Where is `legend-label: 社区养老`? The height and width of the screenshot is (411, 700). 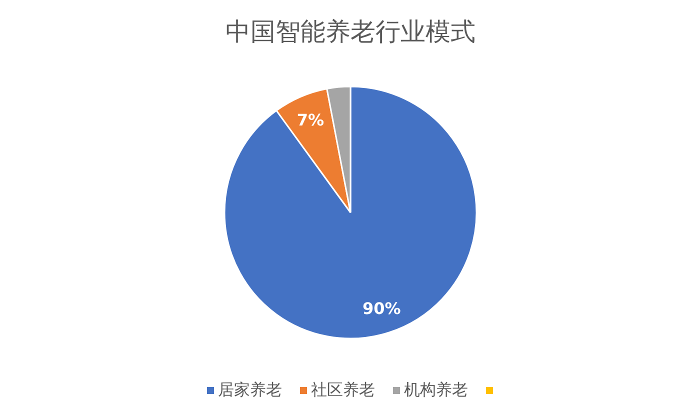
legend-label: 社区养老 is located at coordinates (343, 390).